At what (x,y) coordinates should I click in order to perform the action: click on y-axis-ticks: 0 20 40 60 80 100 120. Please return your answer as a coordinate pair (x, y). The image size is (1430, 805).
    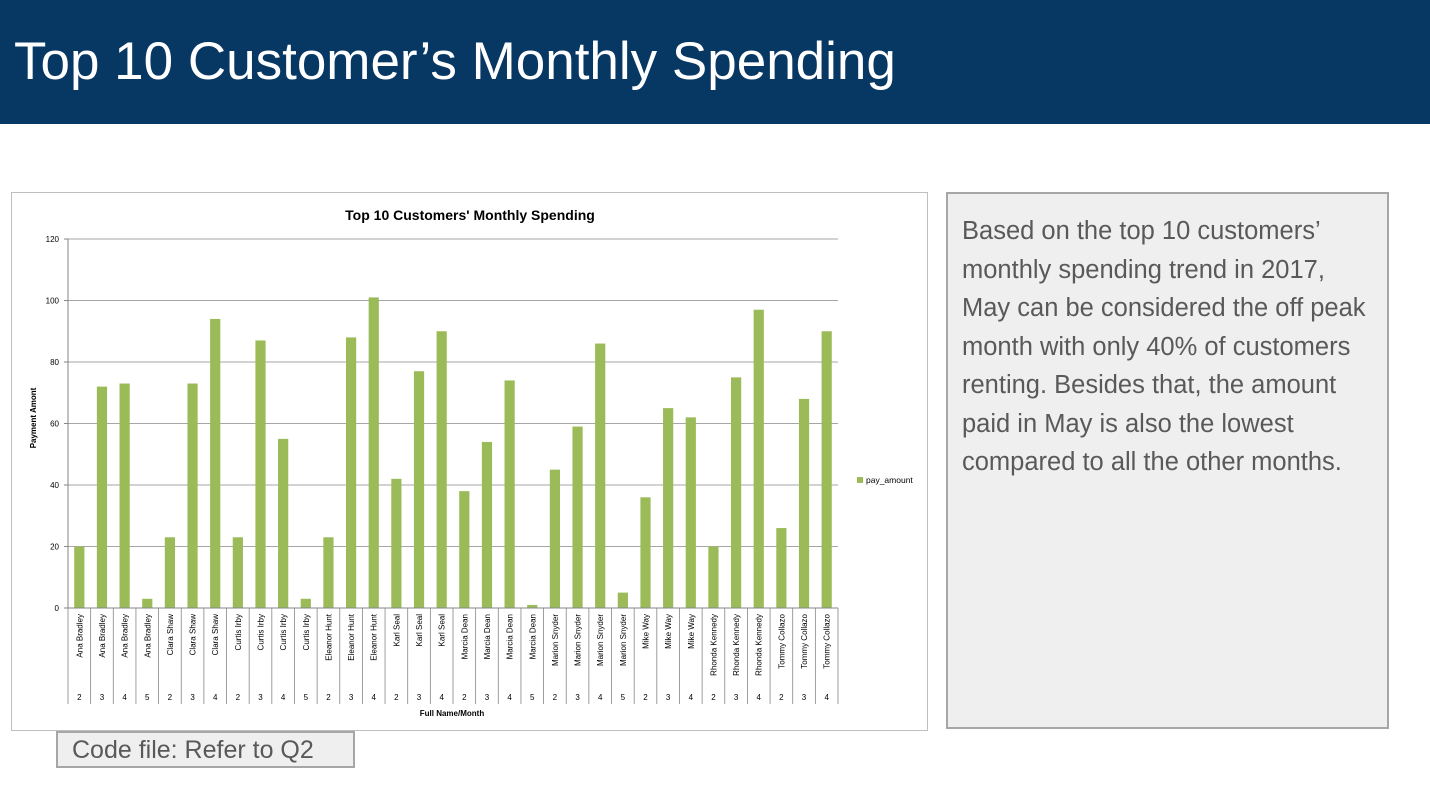
    Looking at the image, I should click on (57, 424).